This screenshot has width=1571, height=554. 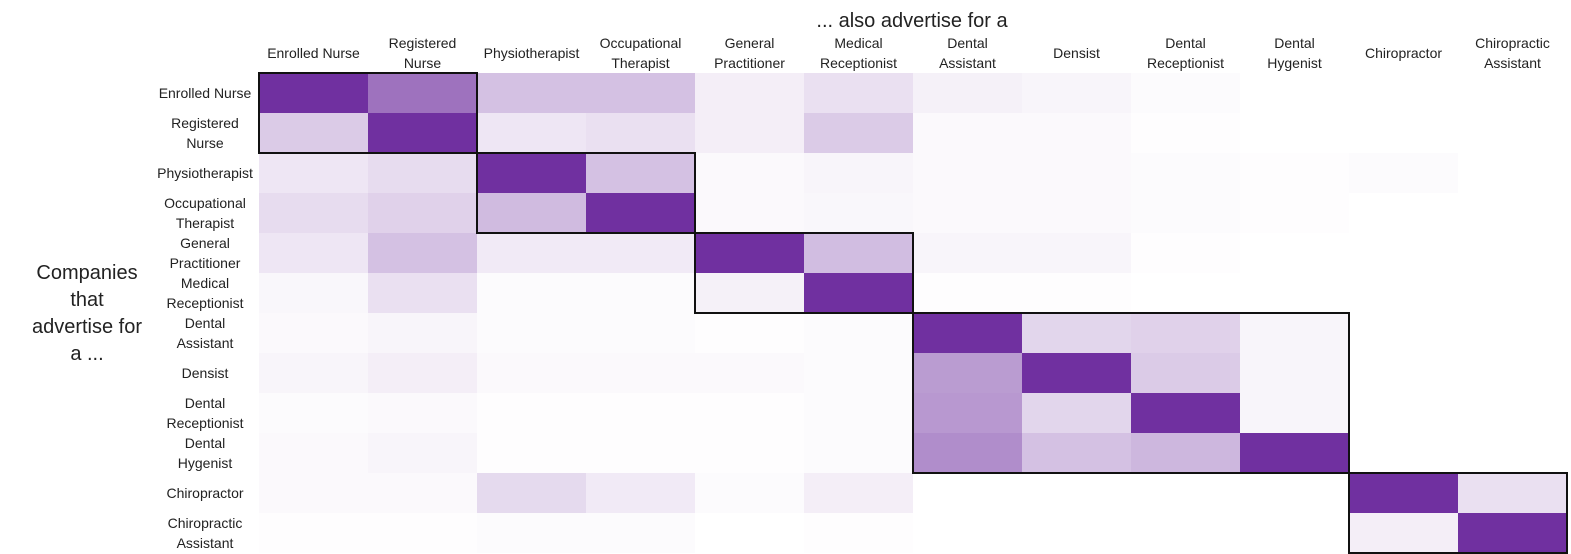 What do you see at coordinates (1512, 53) in the screenshot?
I see `column-label: Chiropractic Assistant` at bounding box center [1512, 53].